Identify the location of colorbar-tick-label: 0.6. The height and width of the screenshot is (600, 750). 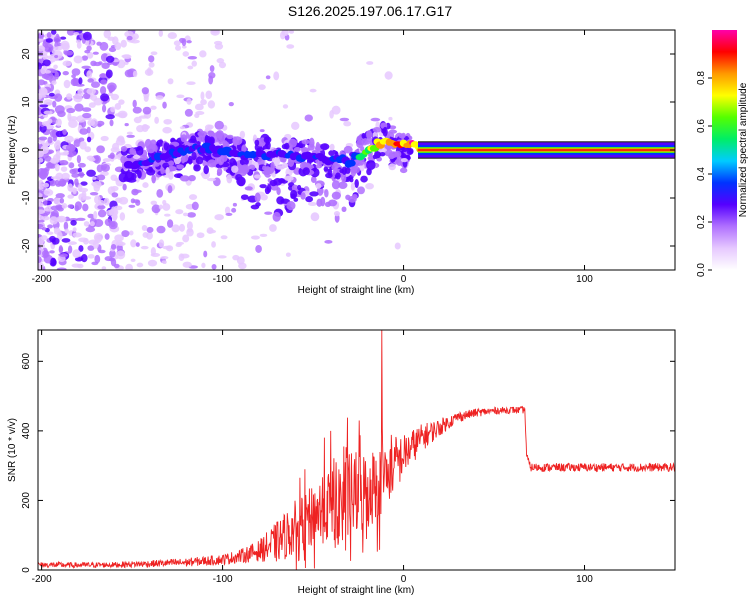
(701, 126).